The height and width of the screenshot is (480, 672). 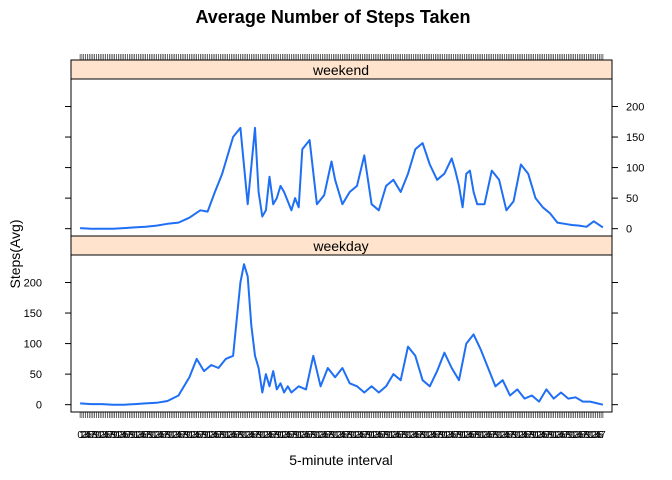 I want to click on x-axis-label: 5-minute interval, so click(x=341, y=460).